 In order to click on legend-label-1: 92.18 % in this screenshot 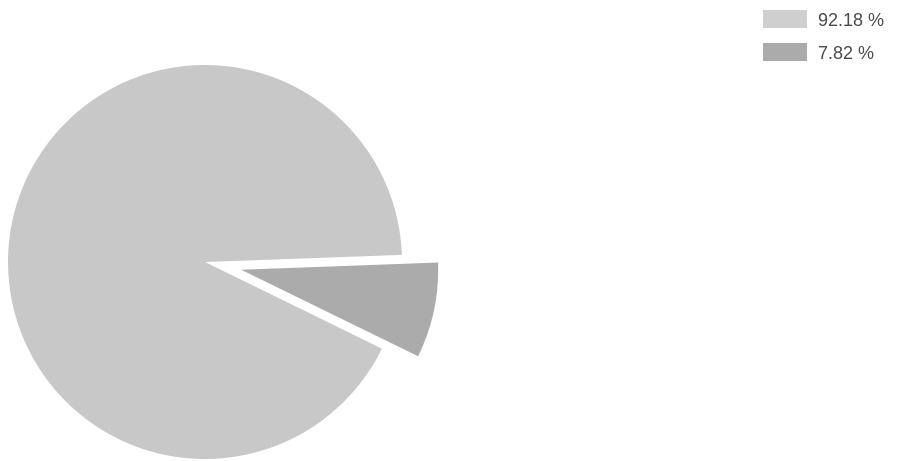, I will do `click(851, 20)`.